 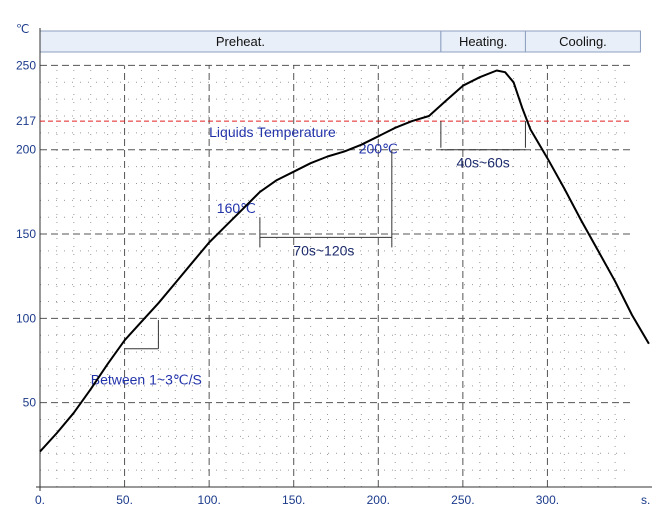 What do you see at coordinates (26, 318) in the screenshot?
I see `y-tick-label: 100` at bounding box center [26, 318].